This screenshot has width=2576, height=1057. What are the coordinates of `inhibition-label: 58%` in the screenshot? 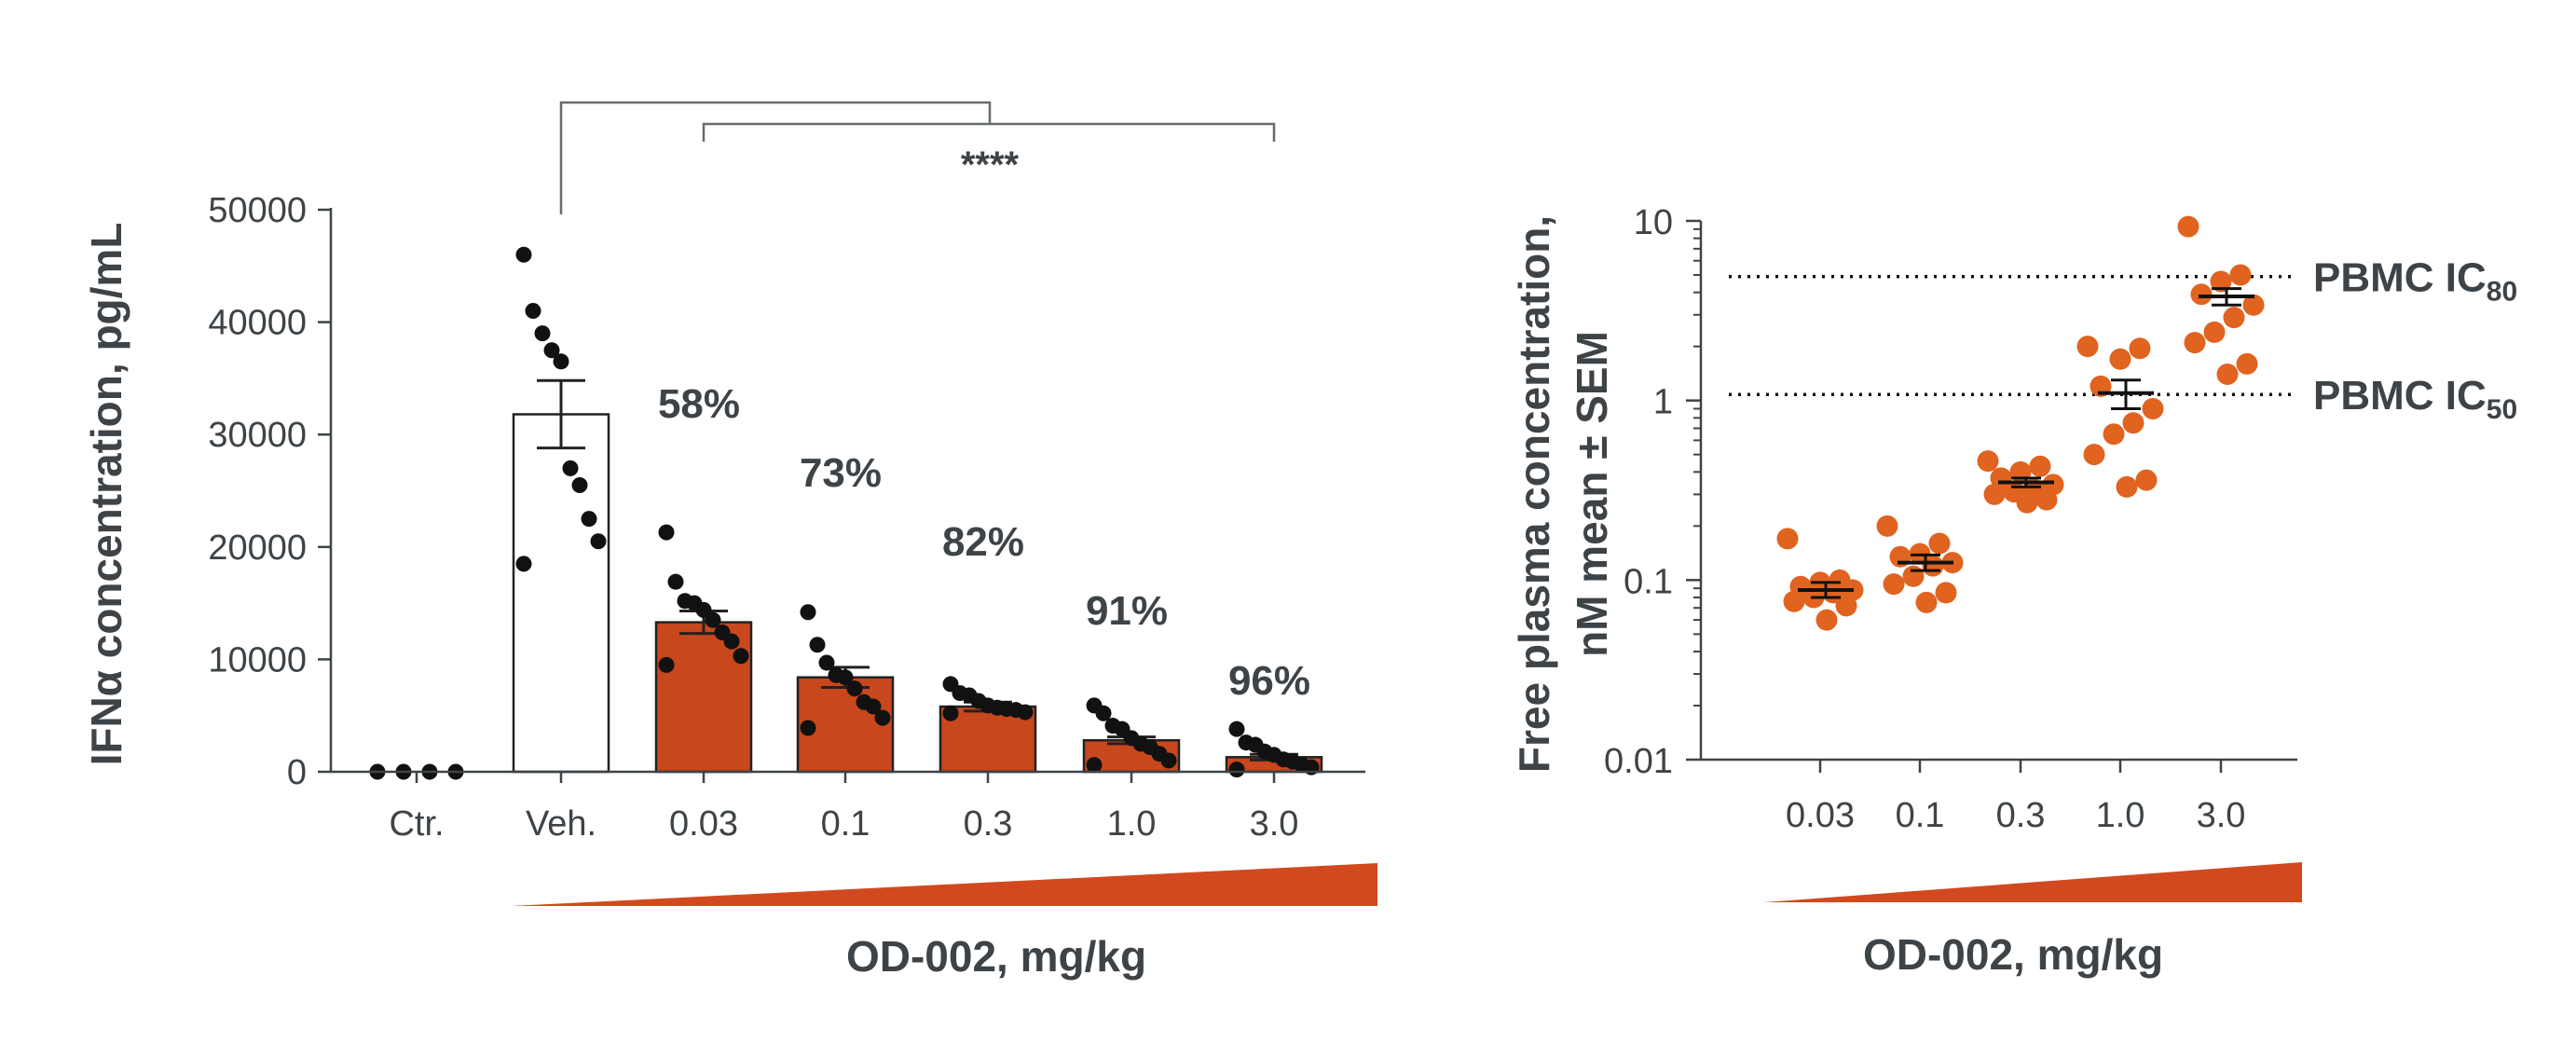 It's located at (699, 404).